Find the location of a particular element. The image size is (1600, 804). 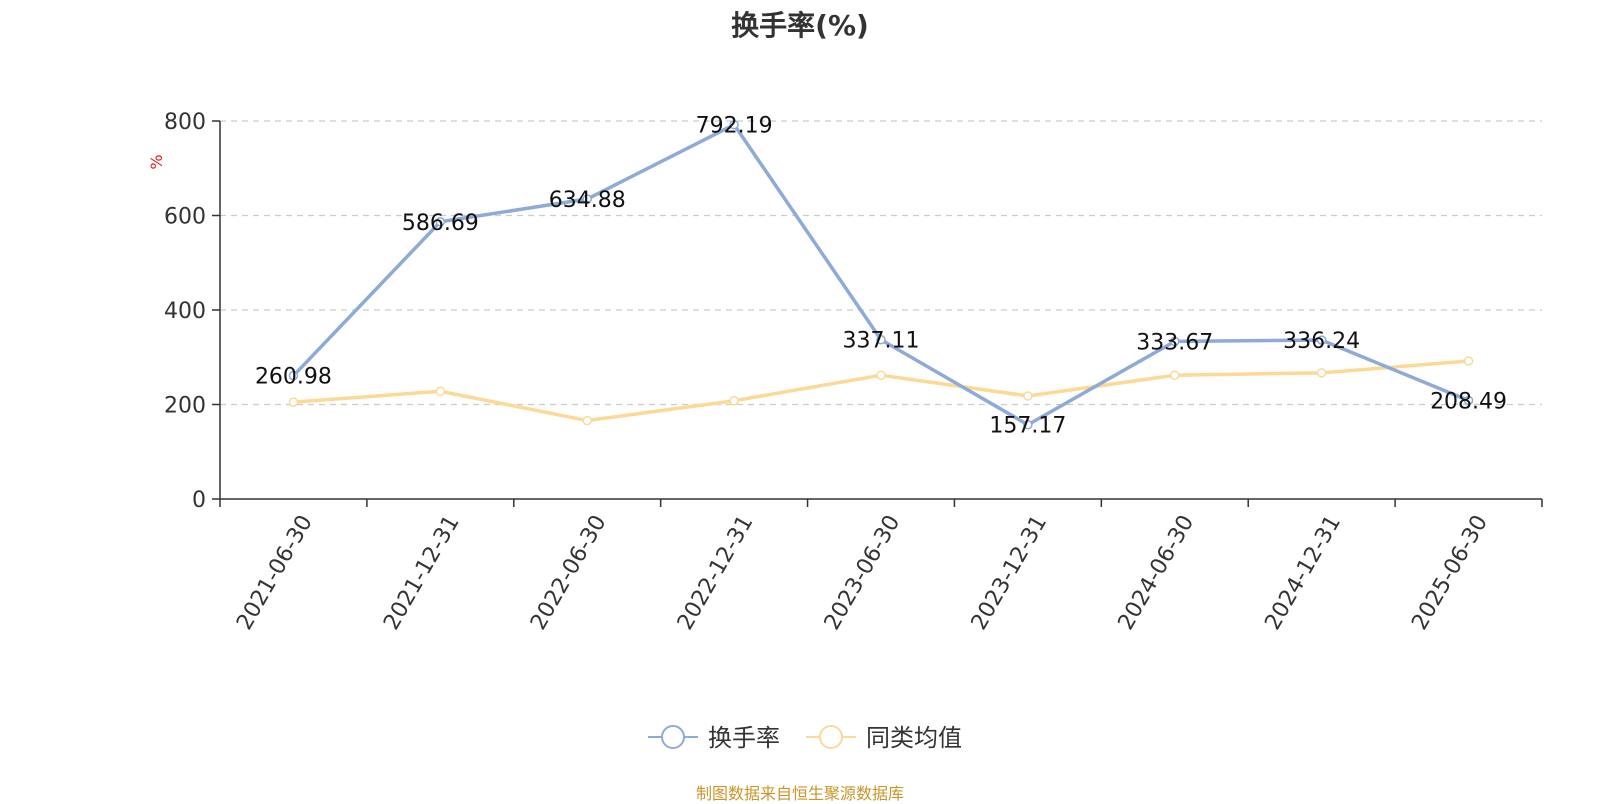

data-label: 208.49 is located at coordinates (1468, 401).